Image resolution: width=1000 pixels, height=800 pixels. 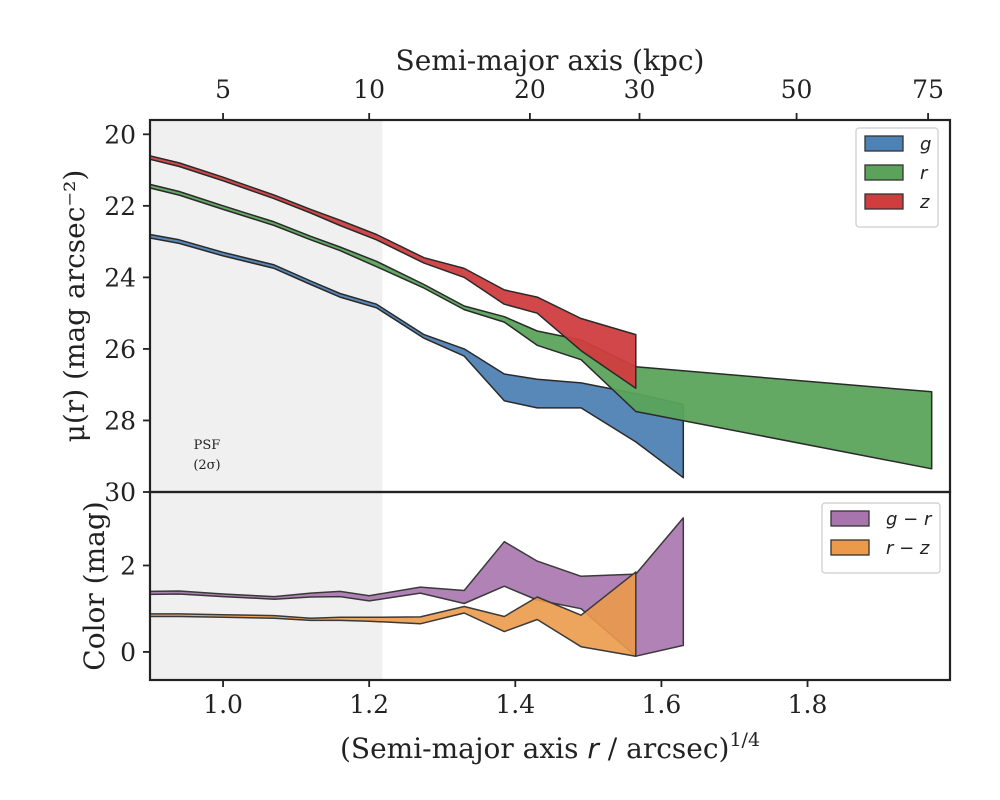 I want to click on legend-label: r − z, so click(x=908, y=548).